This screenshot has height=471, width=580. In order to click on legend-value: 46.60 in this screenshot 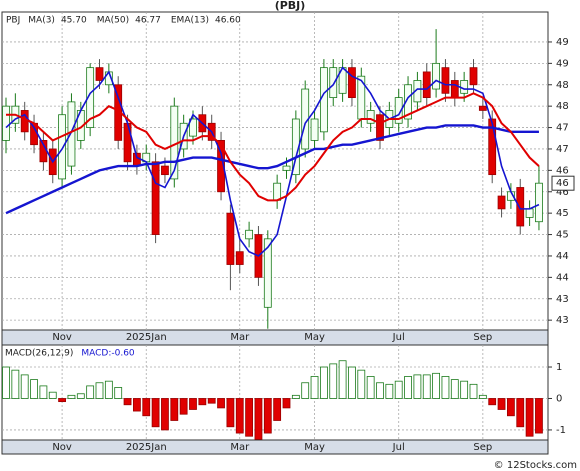, I will do `click(228, 21)`.